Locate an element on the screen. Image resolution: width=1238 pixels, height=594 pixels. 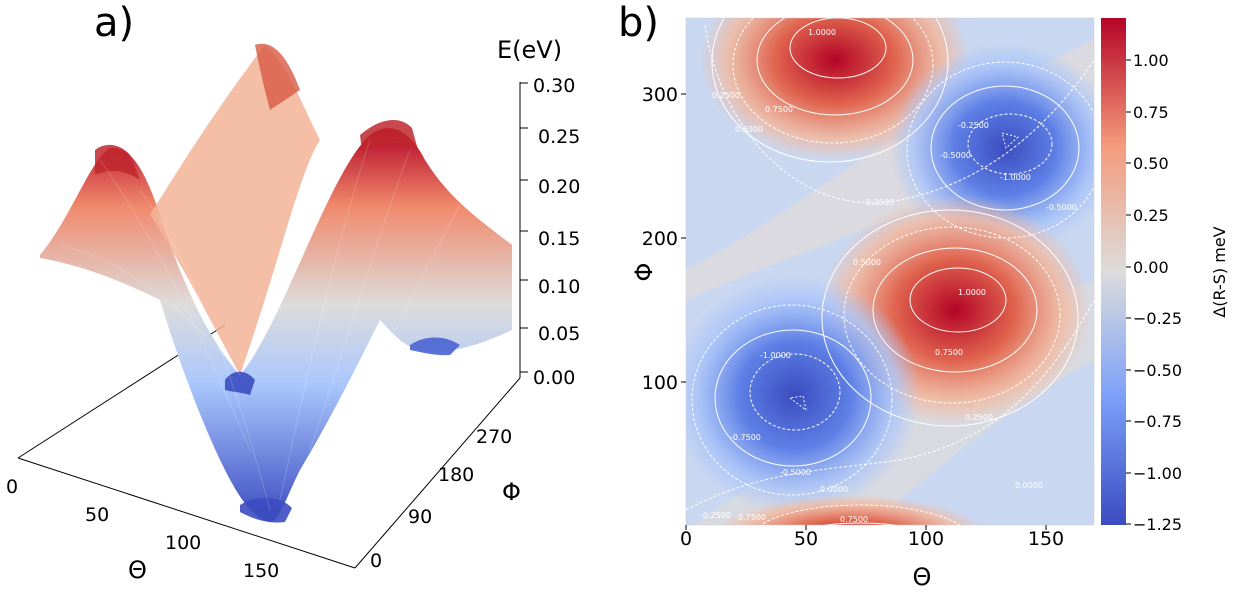
y-tick: 300 is located at coordinates (664, 95).